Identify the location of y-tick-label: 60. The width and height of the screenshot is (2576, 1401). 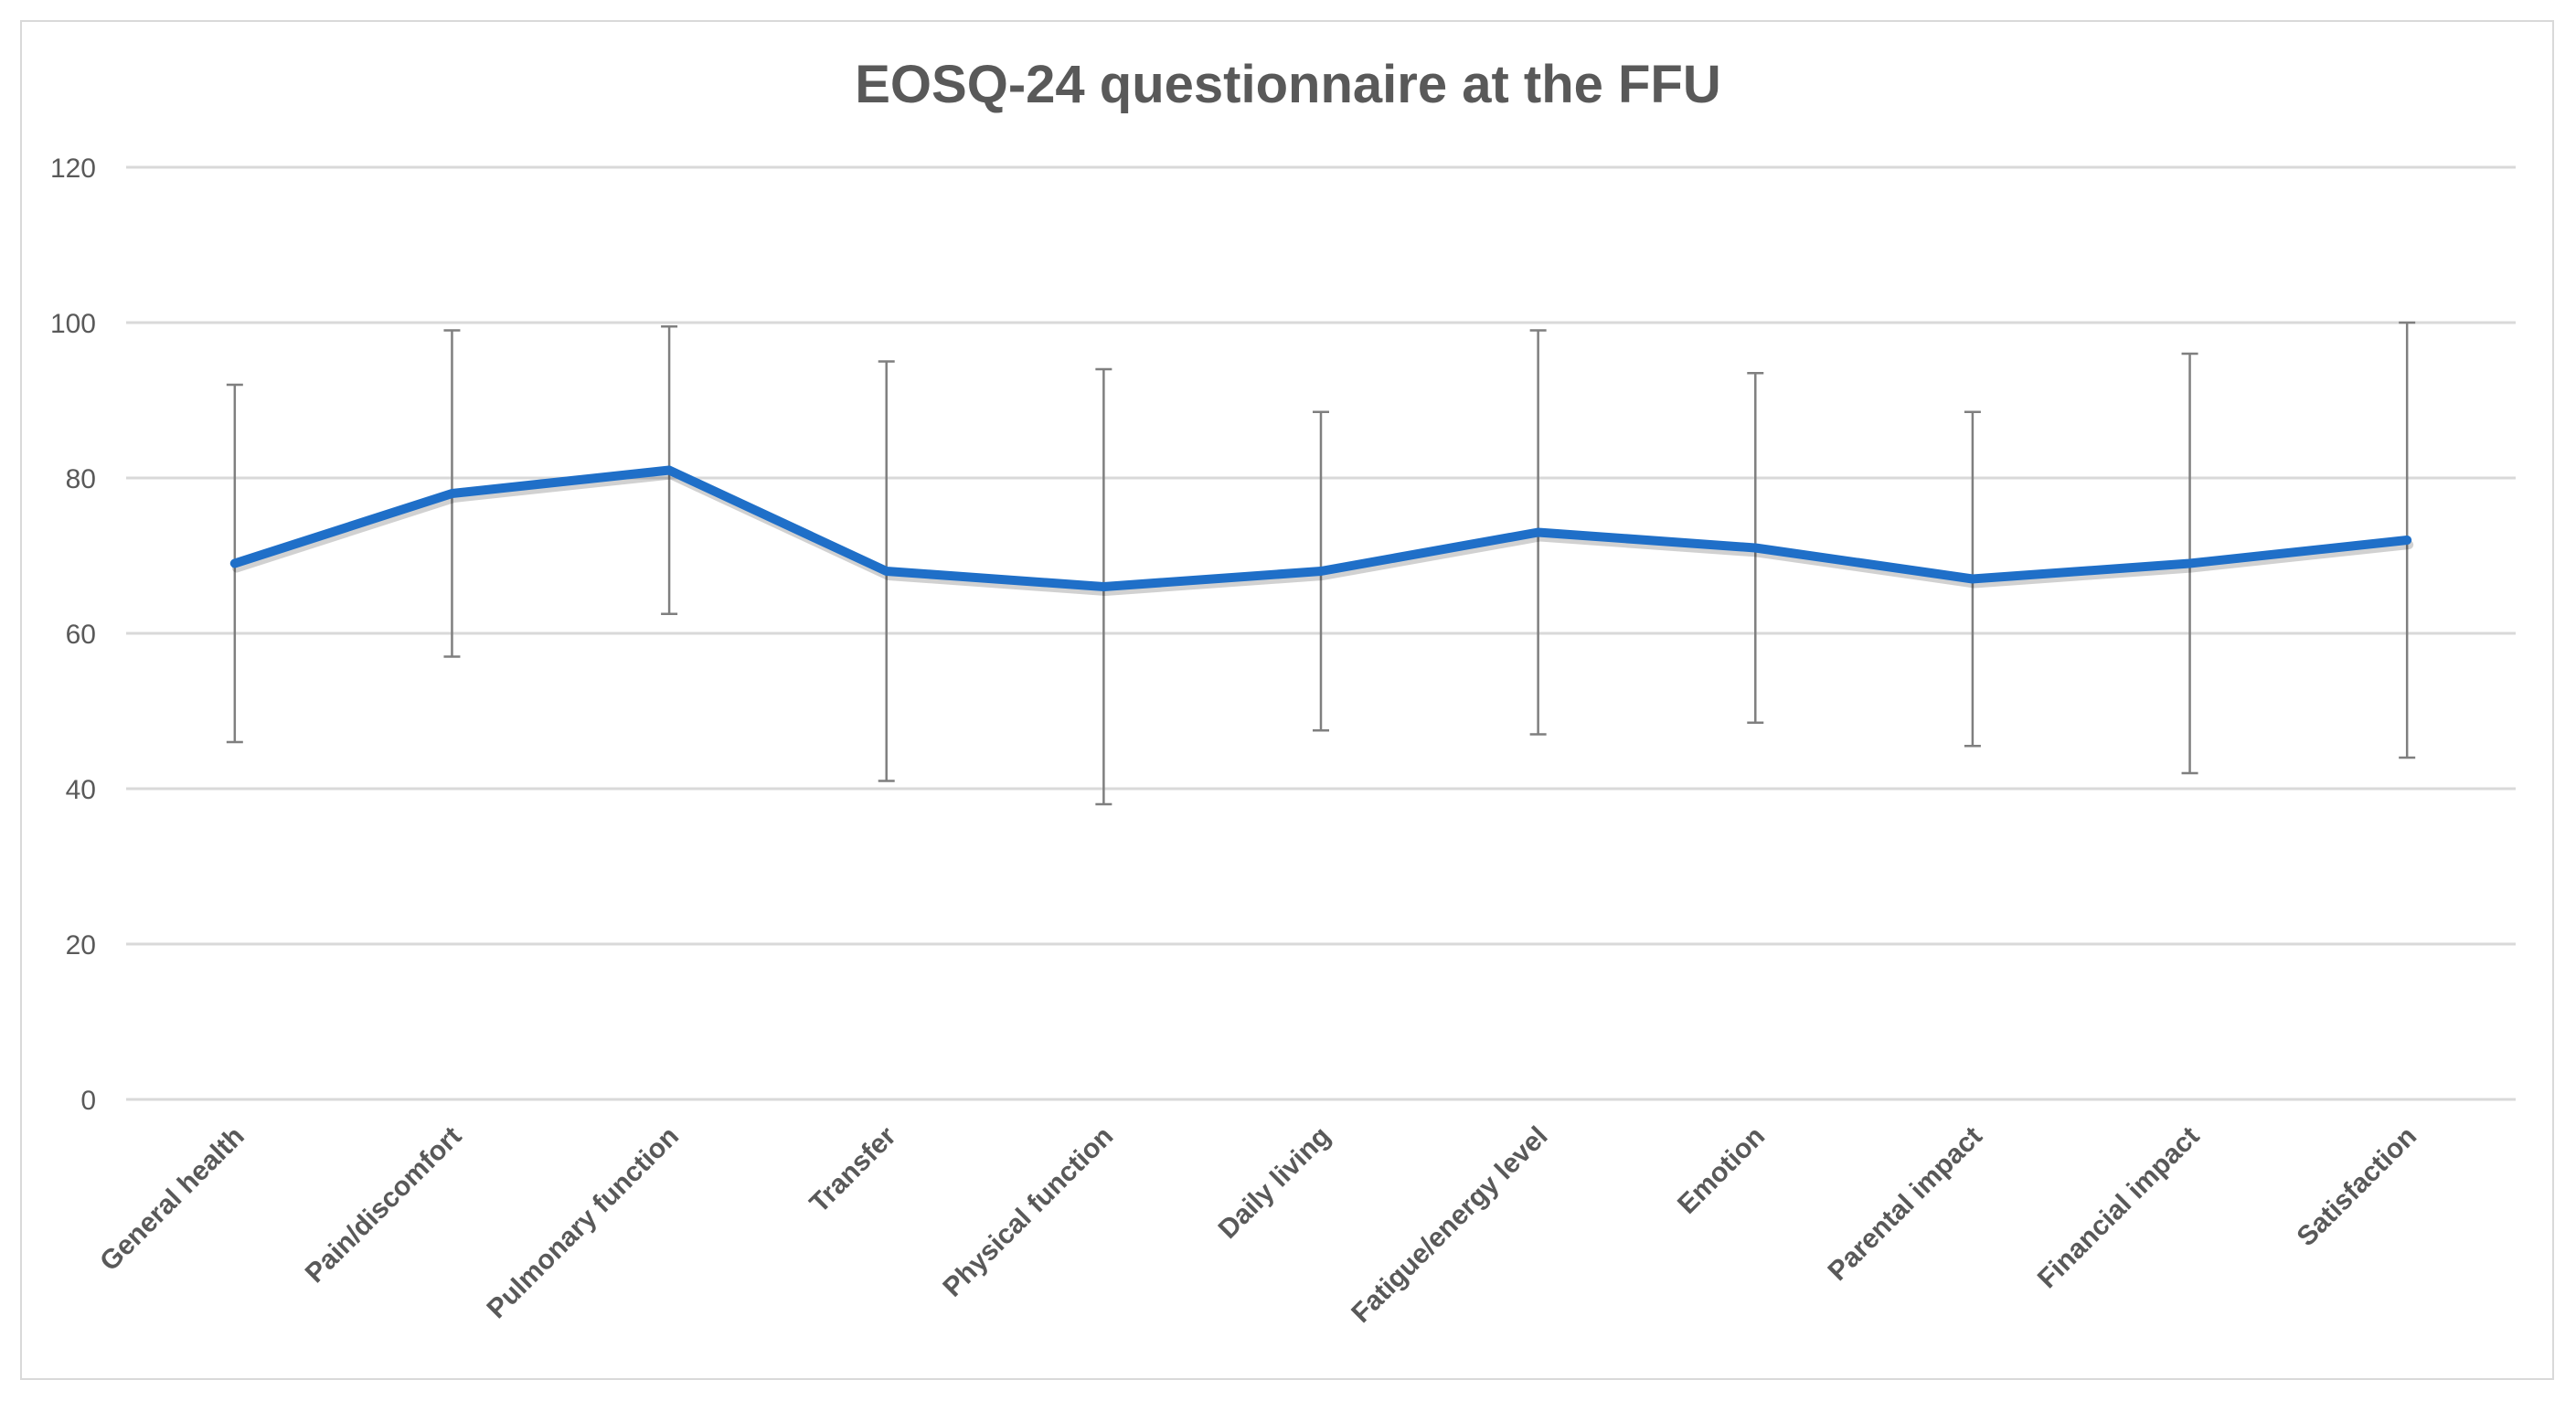
(81, 635).